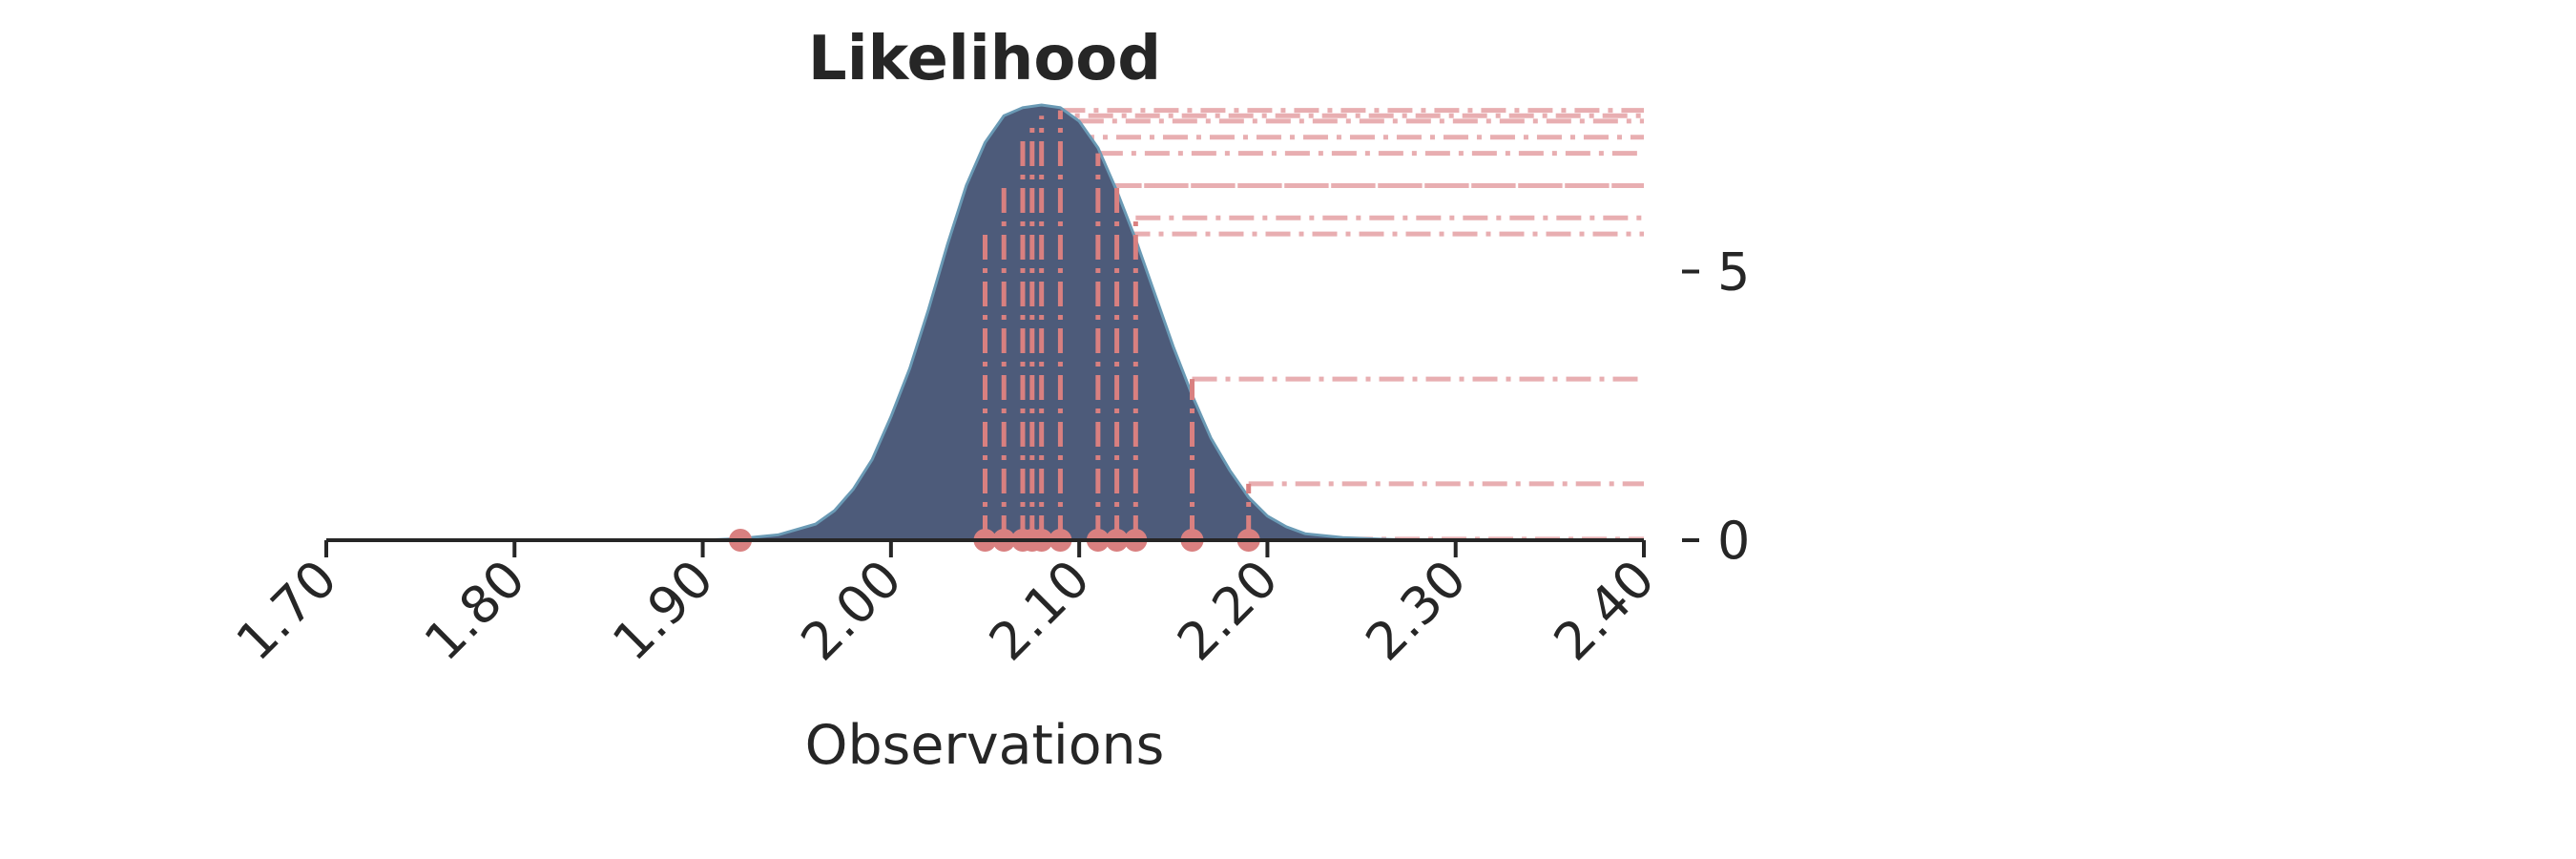  I want to click on x-tick-label-1: 1.80, so click(475, 611).